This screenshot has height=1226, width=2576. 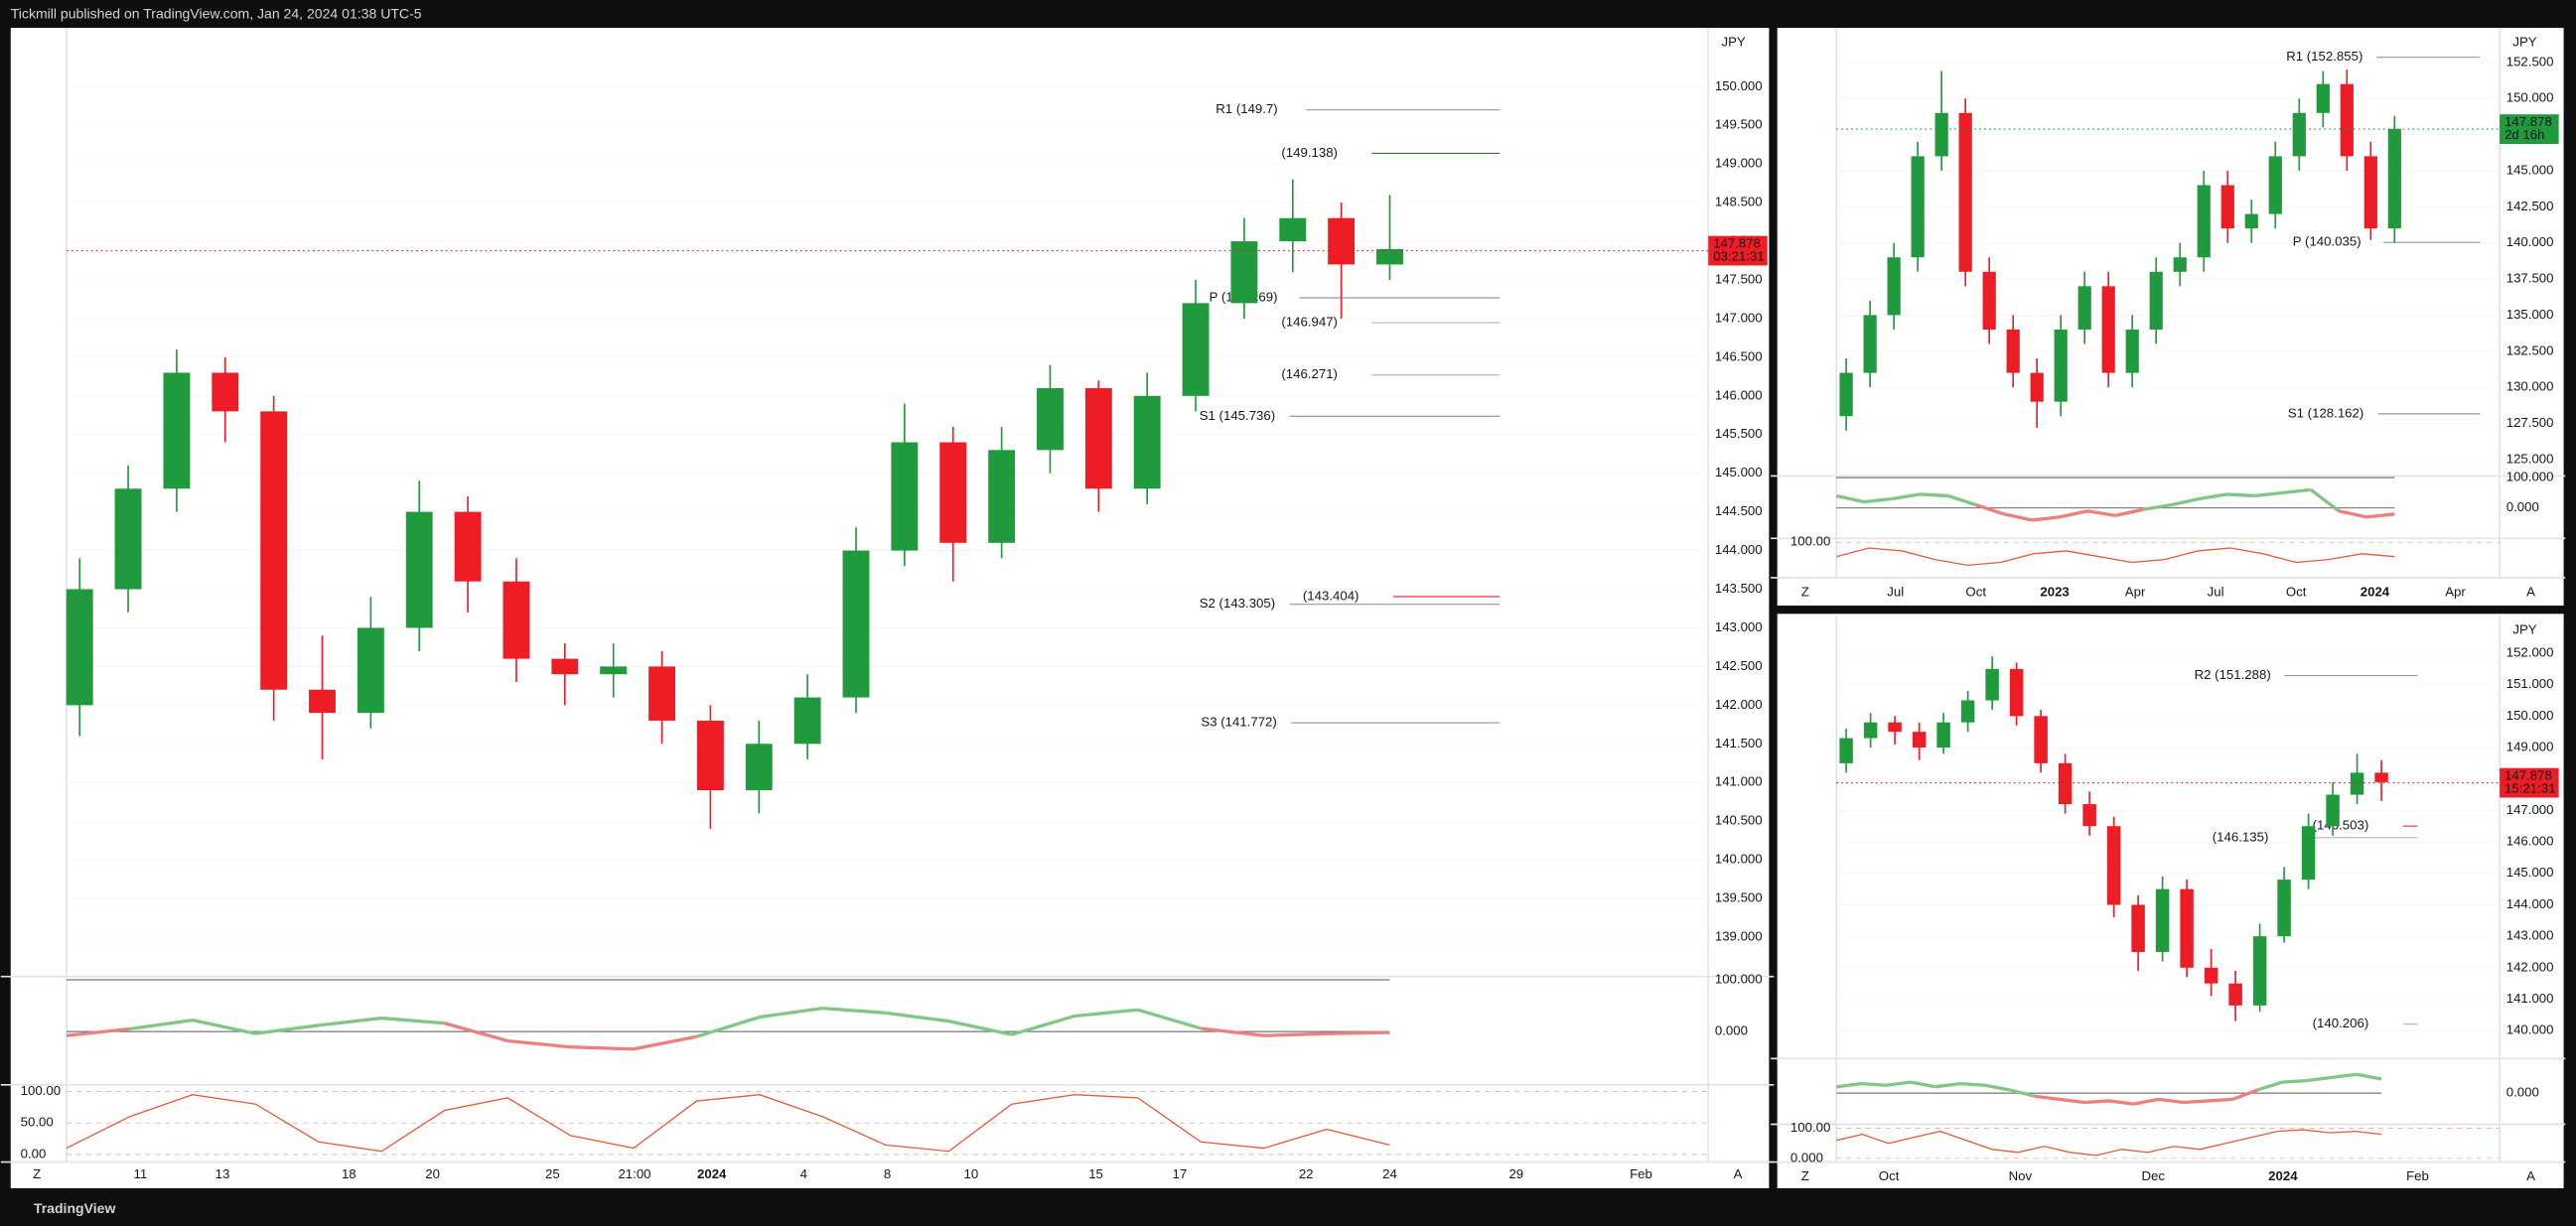 What do you see at coordinates (2530, 477) in the screenshot?
I see `osc-tick-label: 100.000` at bounding box center [2530, 477].